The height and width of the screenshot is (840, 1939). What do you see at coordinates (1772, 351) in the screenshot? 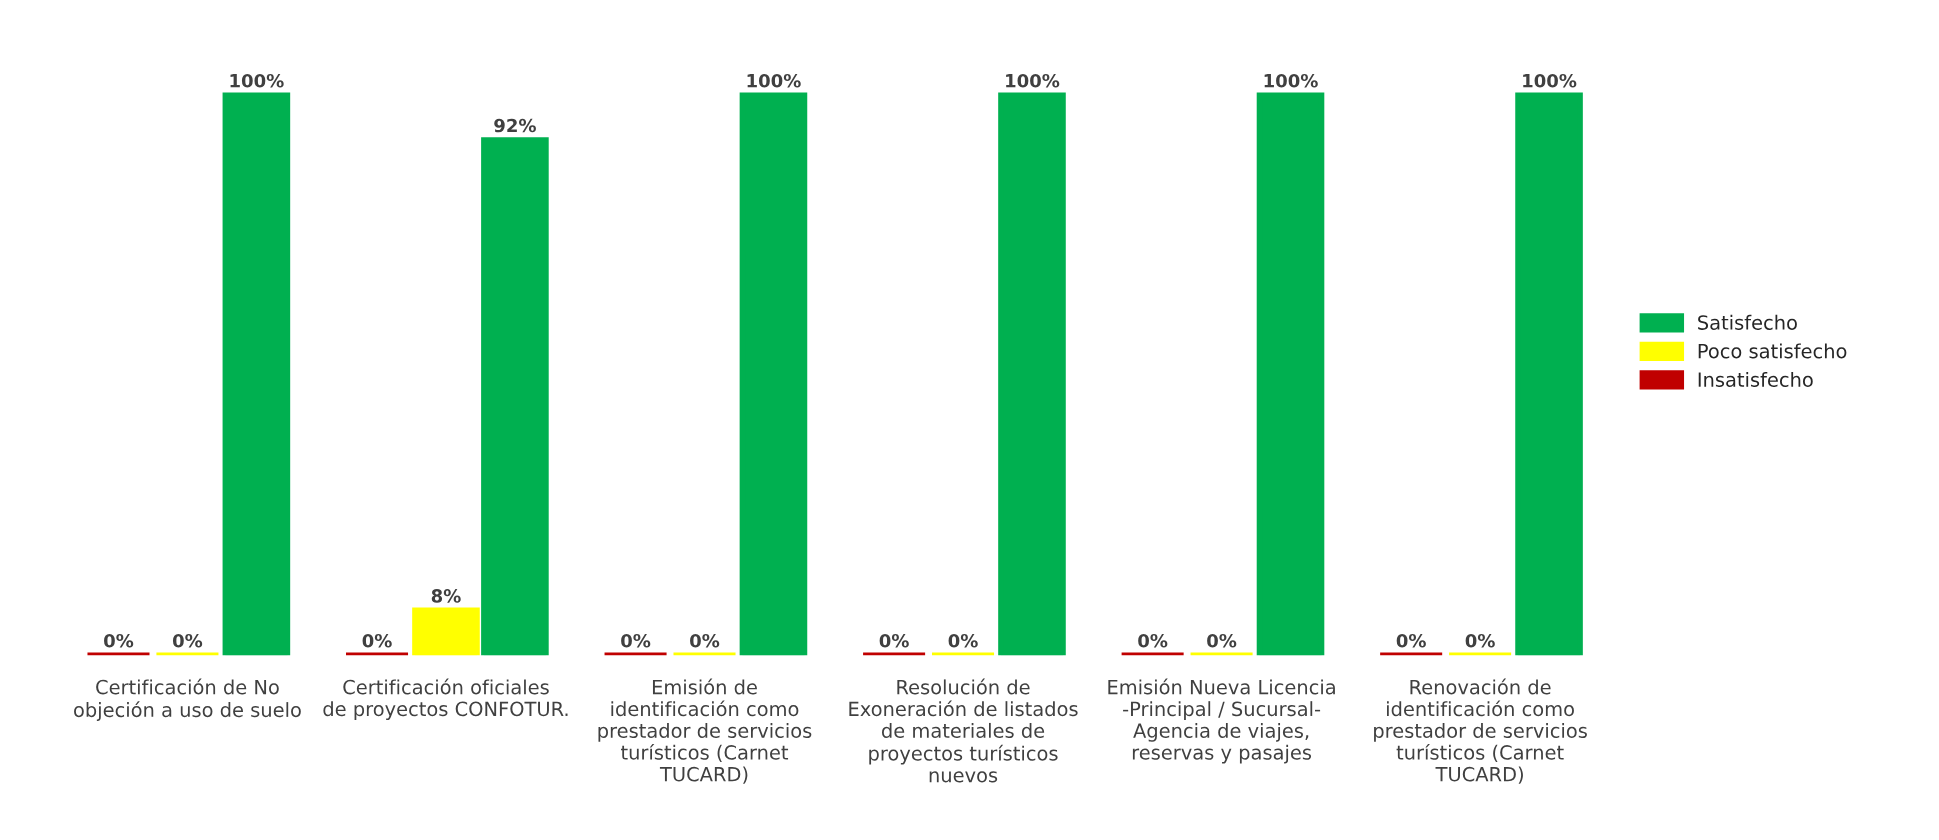
I see `legend-label: Poco satisfecho` at bounding box center [1772, 351].